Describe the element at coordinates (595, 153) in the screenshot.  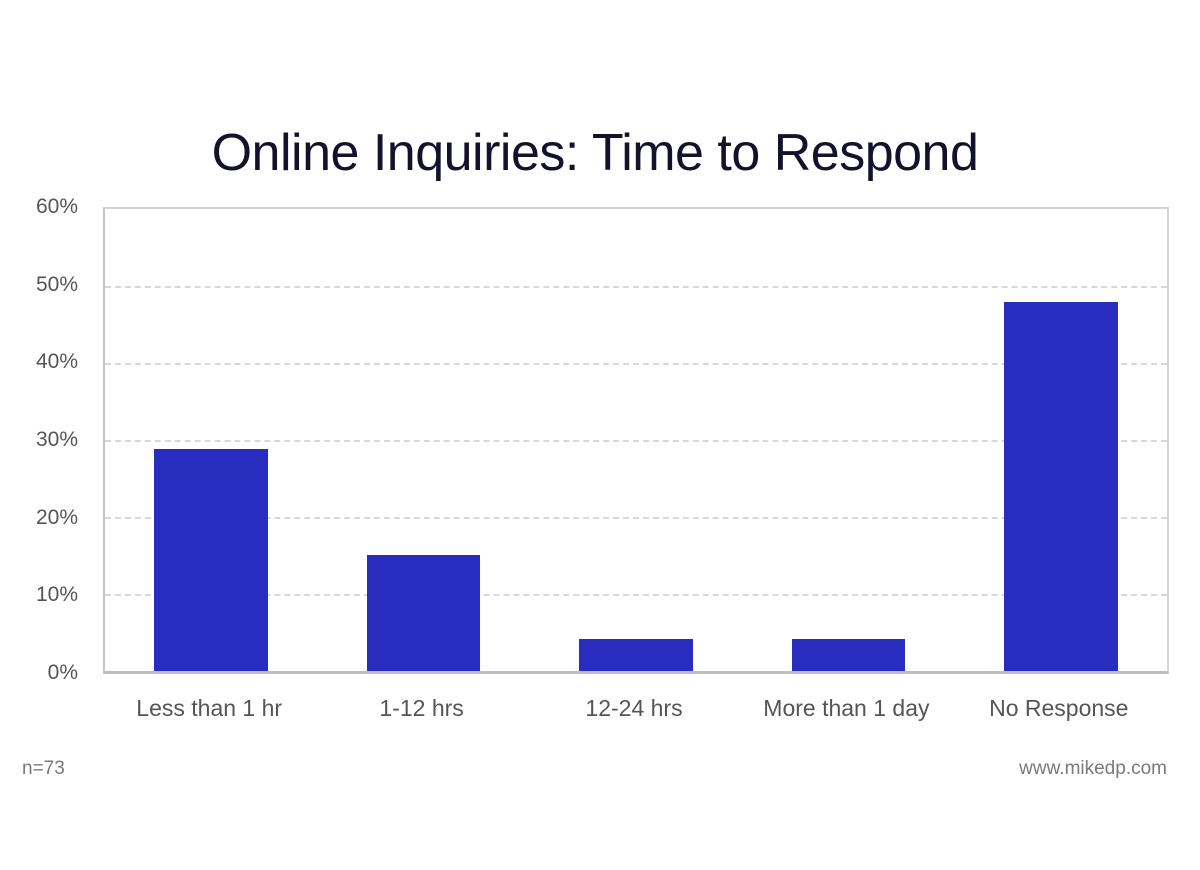
I see `chart-title: Online Inquiries: Time to Respond` at that location.